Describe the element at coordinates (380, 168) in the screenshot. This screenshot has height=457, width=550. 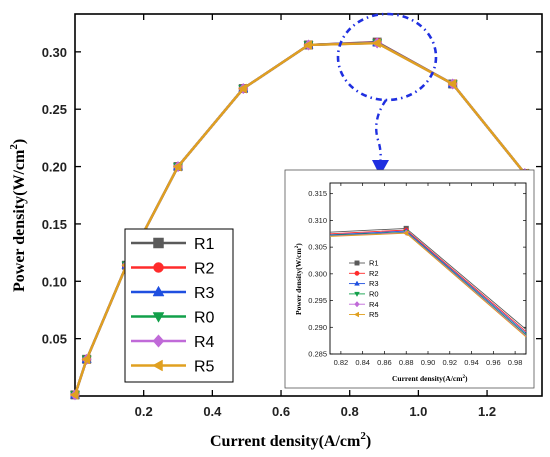
I see `zoom-arrow-head` at that location.